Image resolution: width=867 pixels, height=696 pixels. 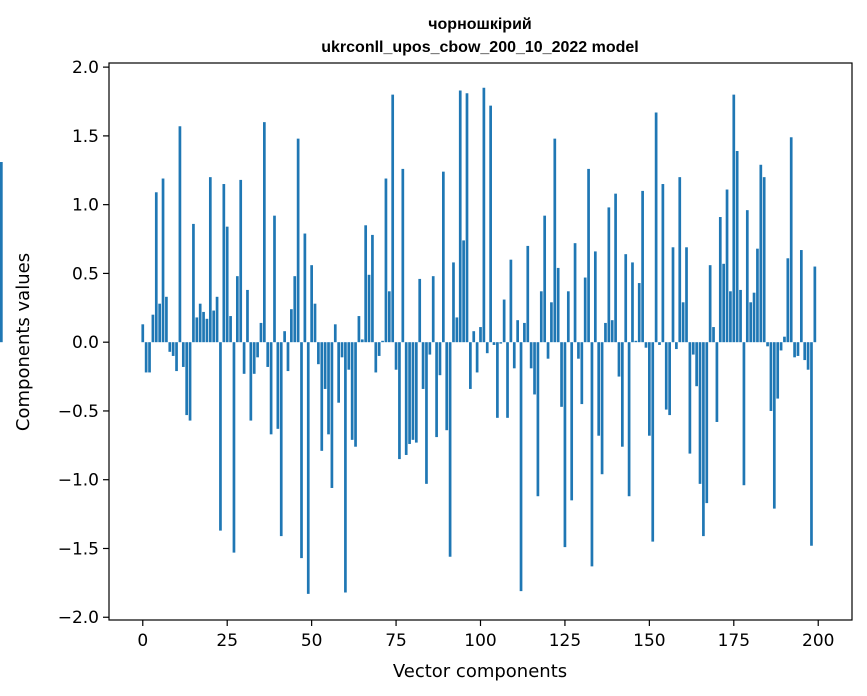 I want to click on x-tick-label: 50, so click(x=312, y=641).